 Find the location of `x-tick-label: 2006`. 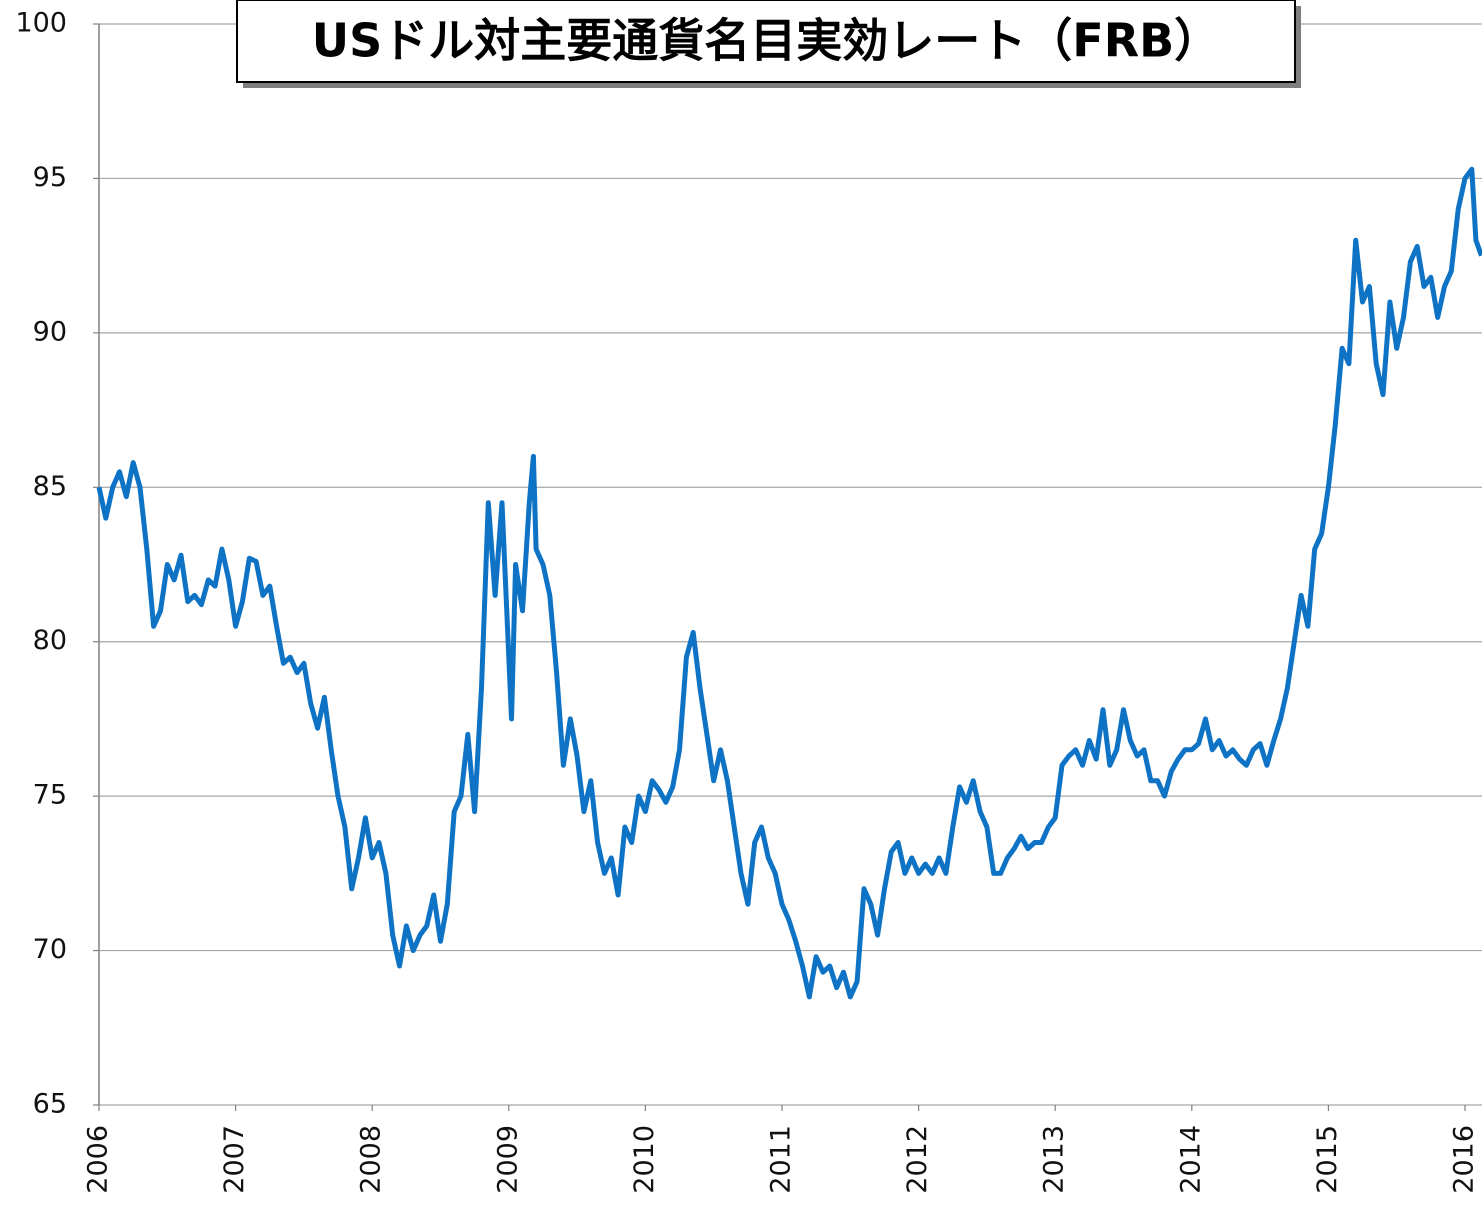

x-tick-label: 2006 is located at coordinates (98, 1159).